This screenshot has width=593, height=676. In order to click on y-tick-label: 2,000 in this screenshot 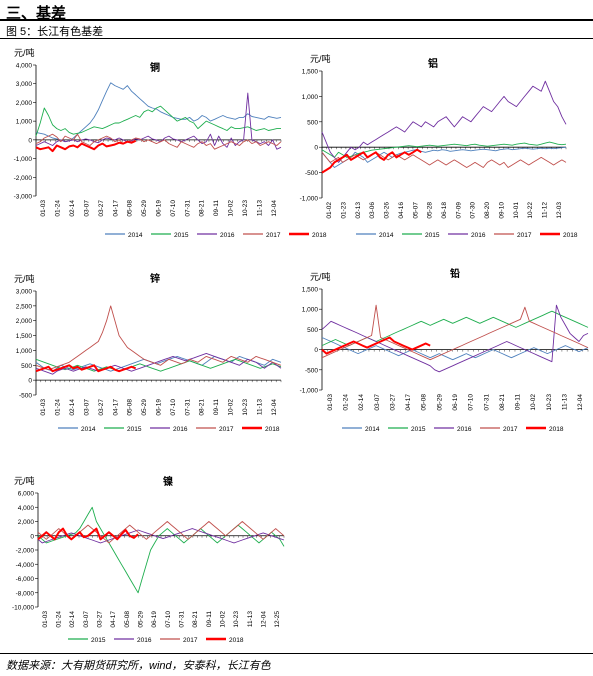, I will do `click(26, 522)`.